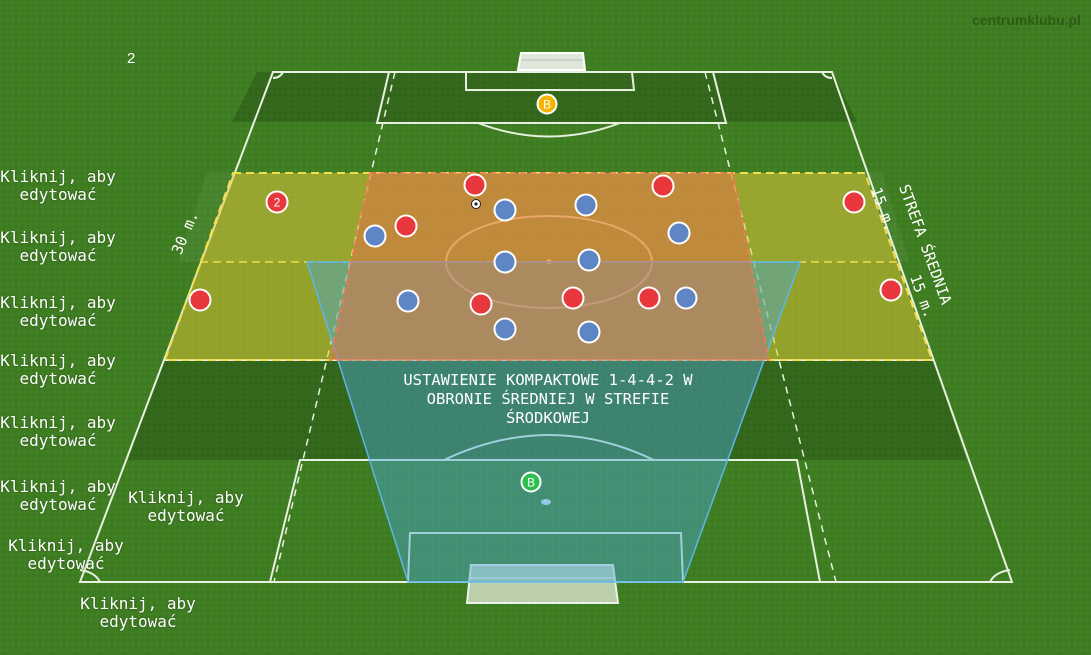 This screenshot has width=1091, height=655. What do you see at coordinates (546, 502) in the screenshot?
I see `penalty-spot` at bounding box center [546, 502].